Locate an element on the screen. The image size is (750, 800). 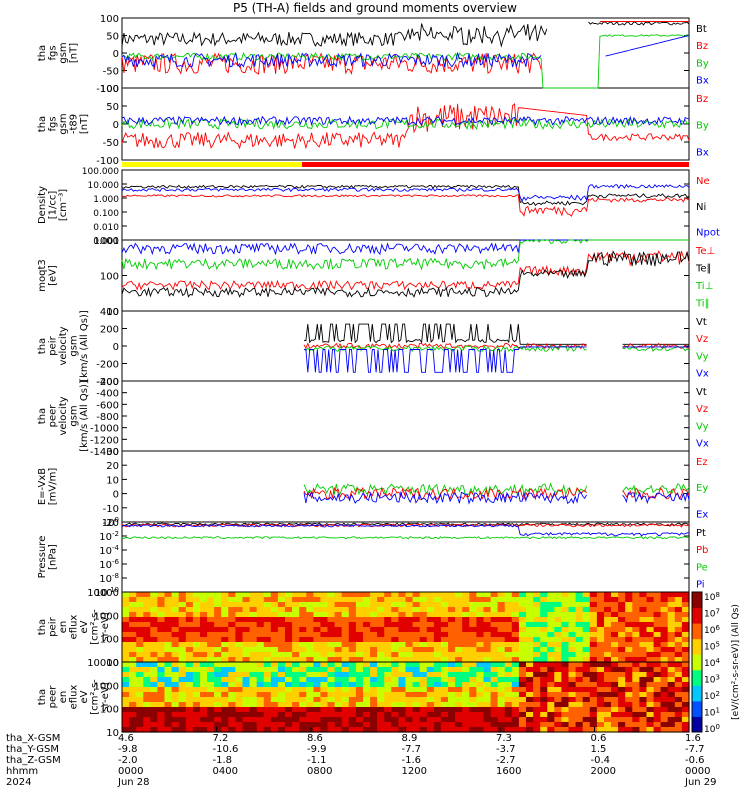
ytick-label: -100 is located at coordinates (107, 161).